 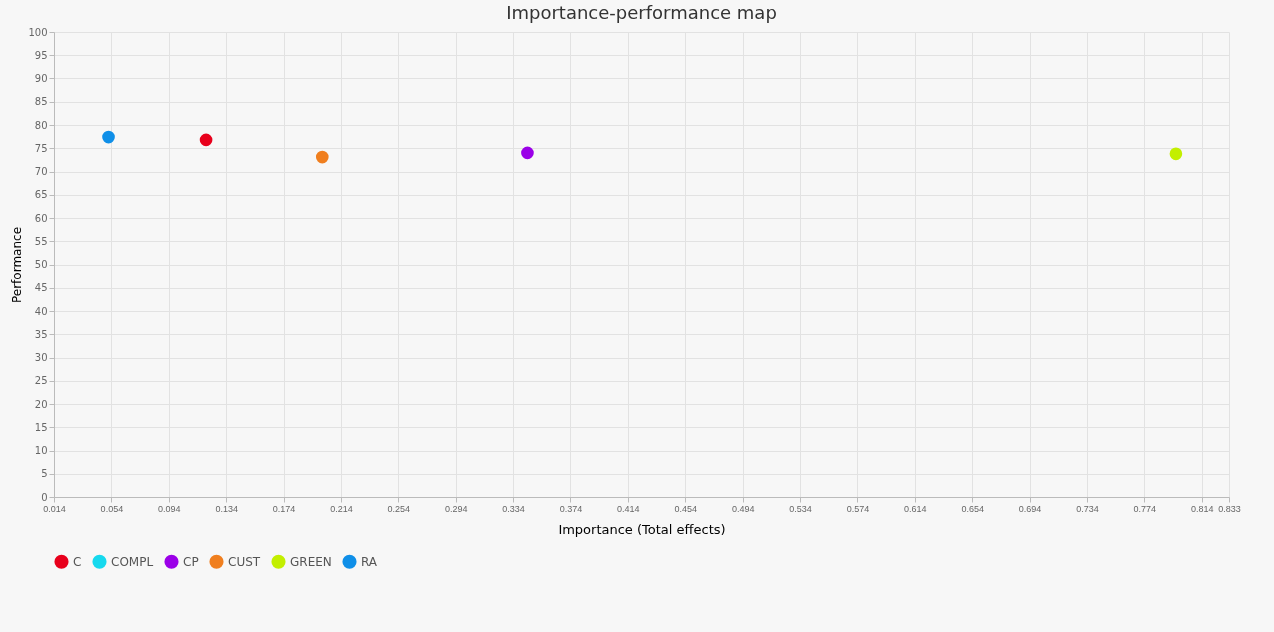 What do you see at coordinates (800, 508) in the screenshot?
I see `x-tick-label: 0.534` at bounding box center [800, 508].